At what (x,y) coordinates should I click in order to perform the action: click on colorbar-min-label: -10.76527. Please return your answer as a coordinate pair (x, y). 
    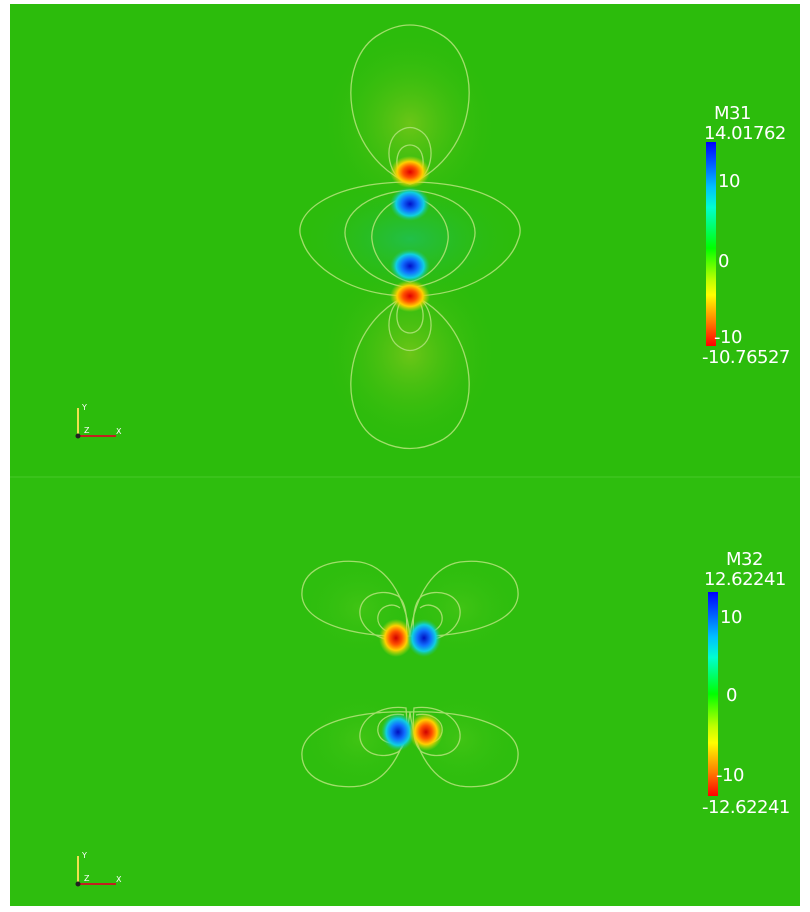
    Looking at the image, I should click on (746, 357).